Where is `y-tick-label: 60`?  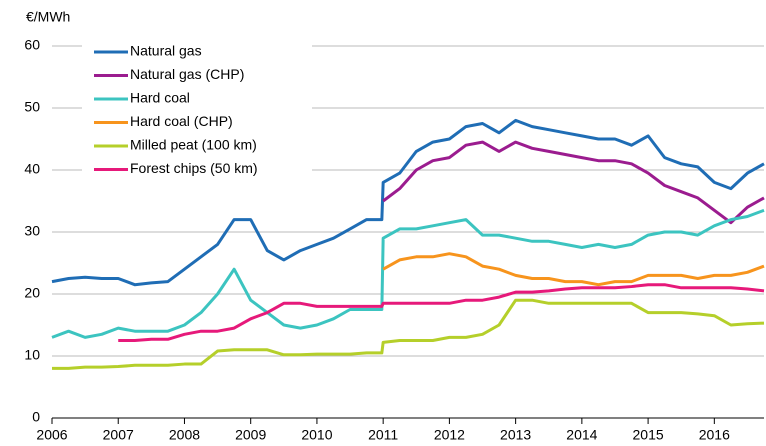 y-tick-label: 60 is located at coordinates (32, 45).